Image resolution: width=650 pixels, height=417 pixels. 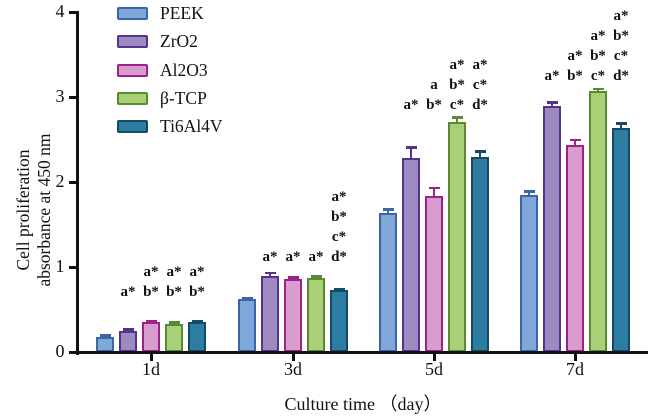 What do you see at coordinates (105, 344) in the screenshot?
I see `bar-PEEK-1d` at bounding box center [105, 344].